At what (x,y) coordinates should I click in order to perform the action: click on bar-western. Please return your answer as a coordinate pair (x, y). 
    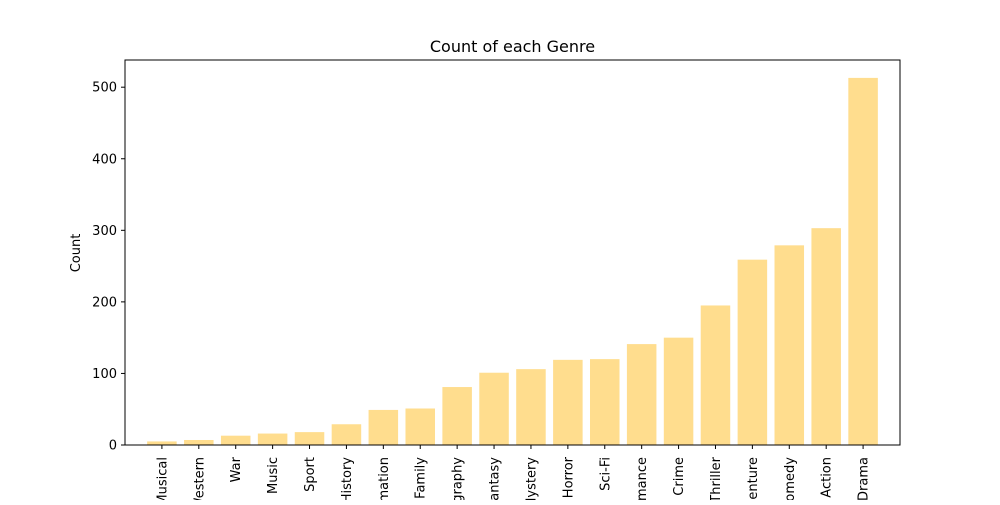
    Looking at the image, I should click on (199, 442).